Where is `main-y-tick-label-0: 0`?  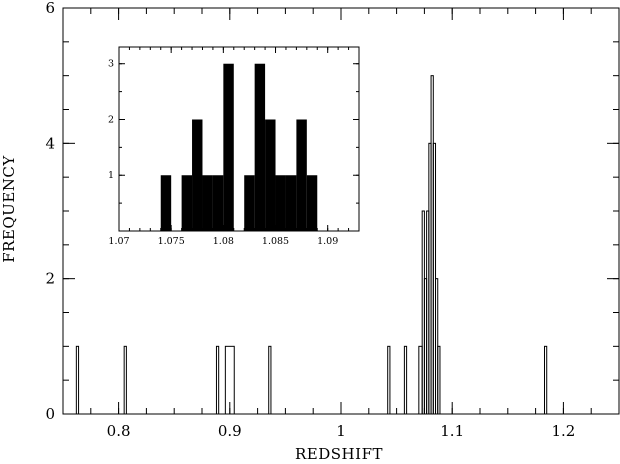 main-y-tick-label-0: 0 is located at coordinates (50, 414).